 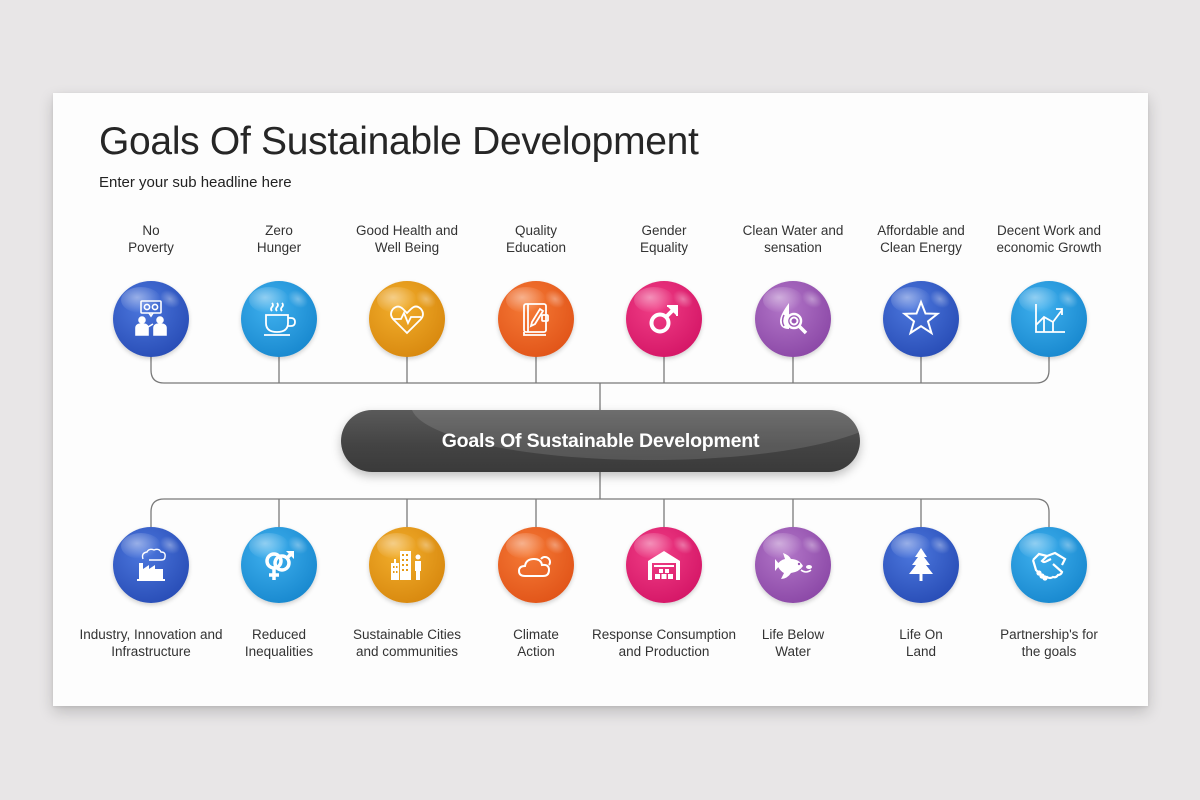 I want to click on hot-cup-icon, so click(x=280, y=319).